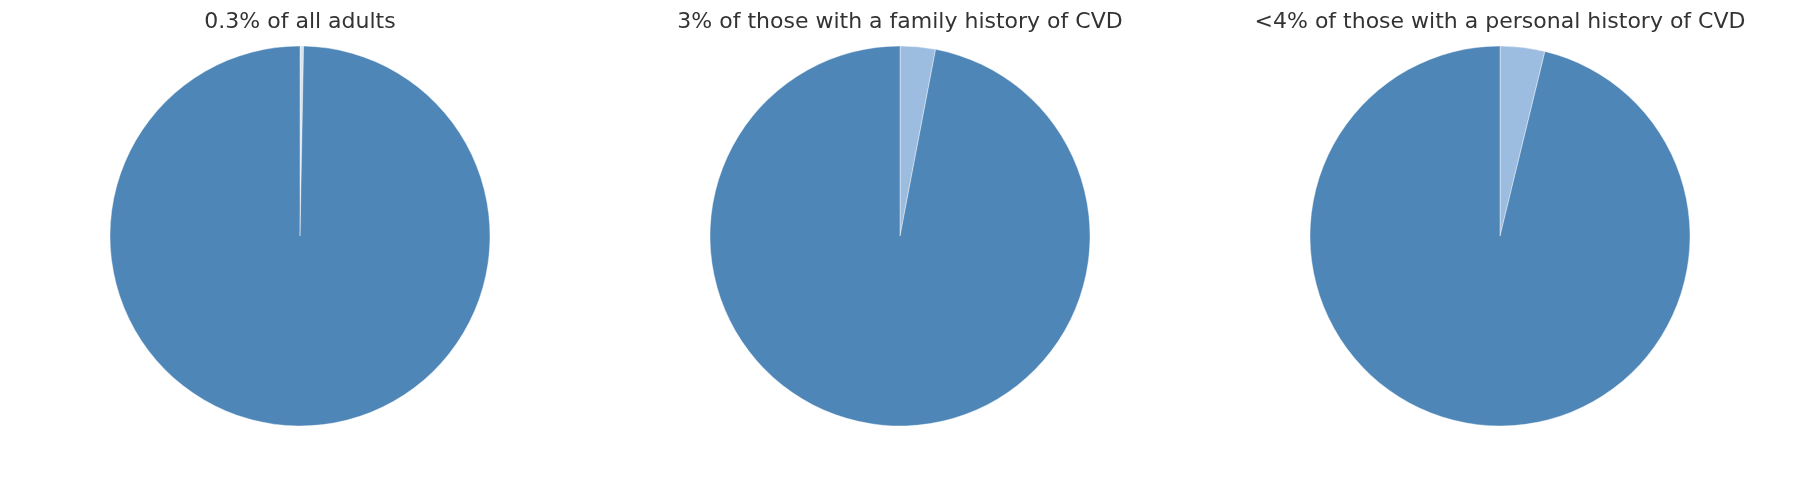 The width and height of the screenshot is (1800, 485). I want to click on chart-title: 3% of those with a family history of CVD, so click(900, 20).